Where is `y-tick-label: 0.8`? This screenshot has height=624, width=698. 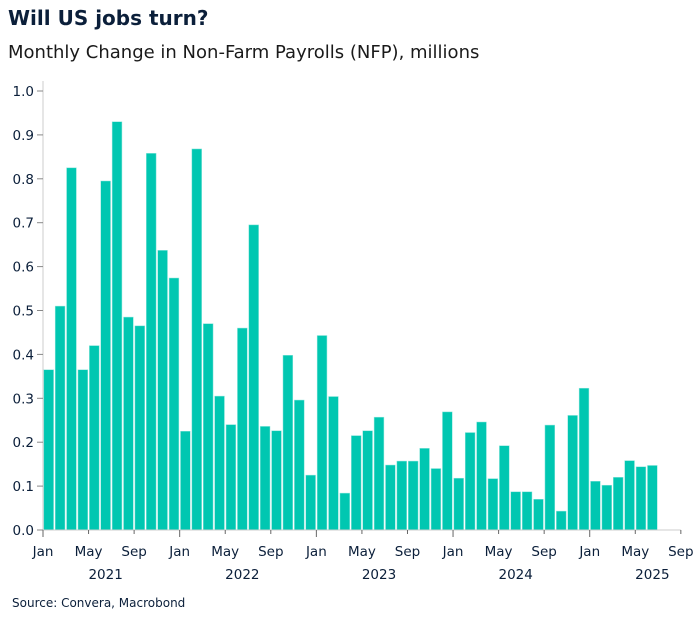 y-tick-label: 0.8 is located at coordinates (23, 180).